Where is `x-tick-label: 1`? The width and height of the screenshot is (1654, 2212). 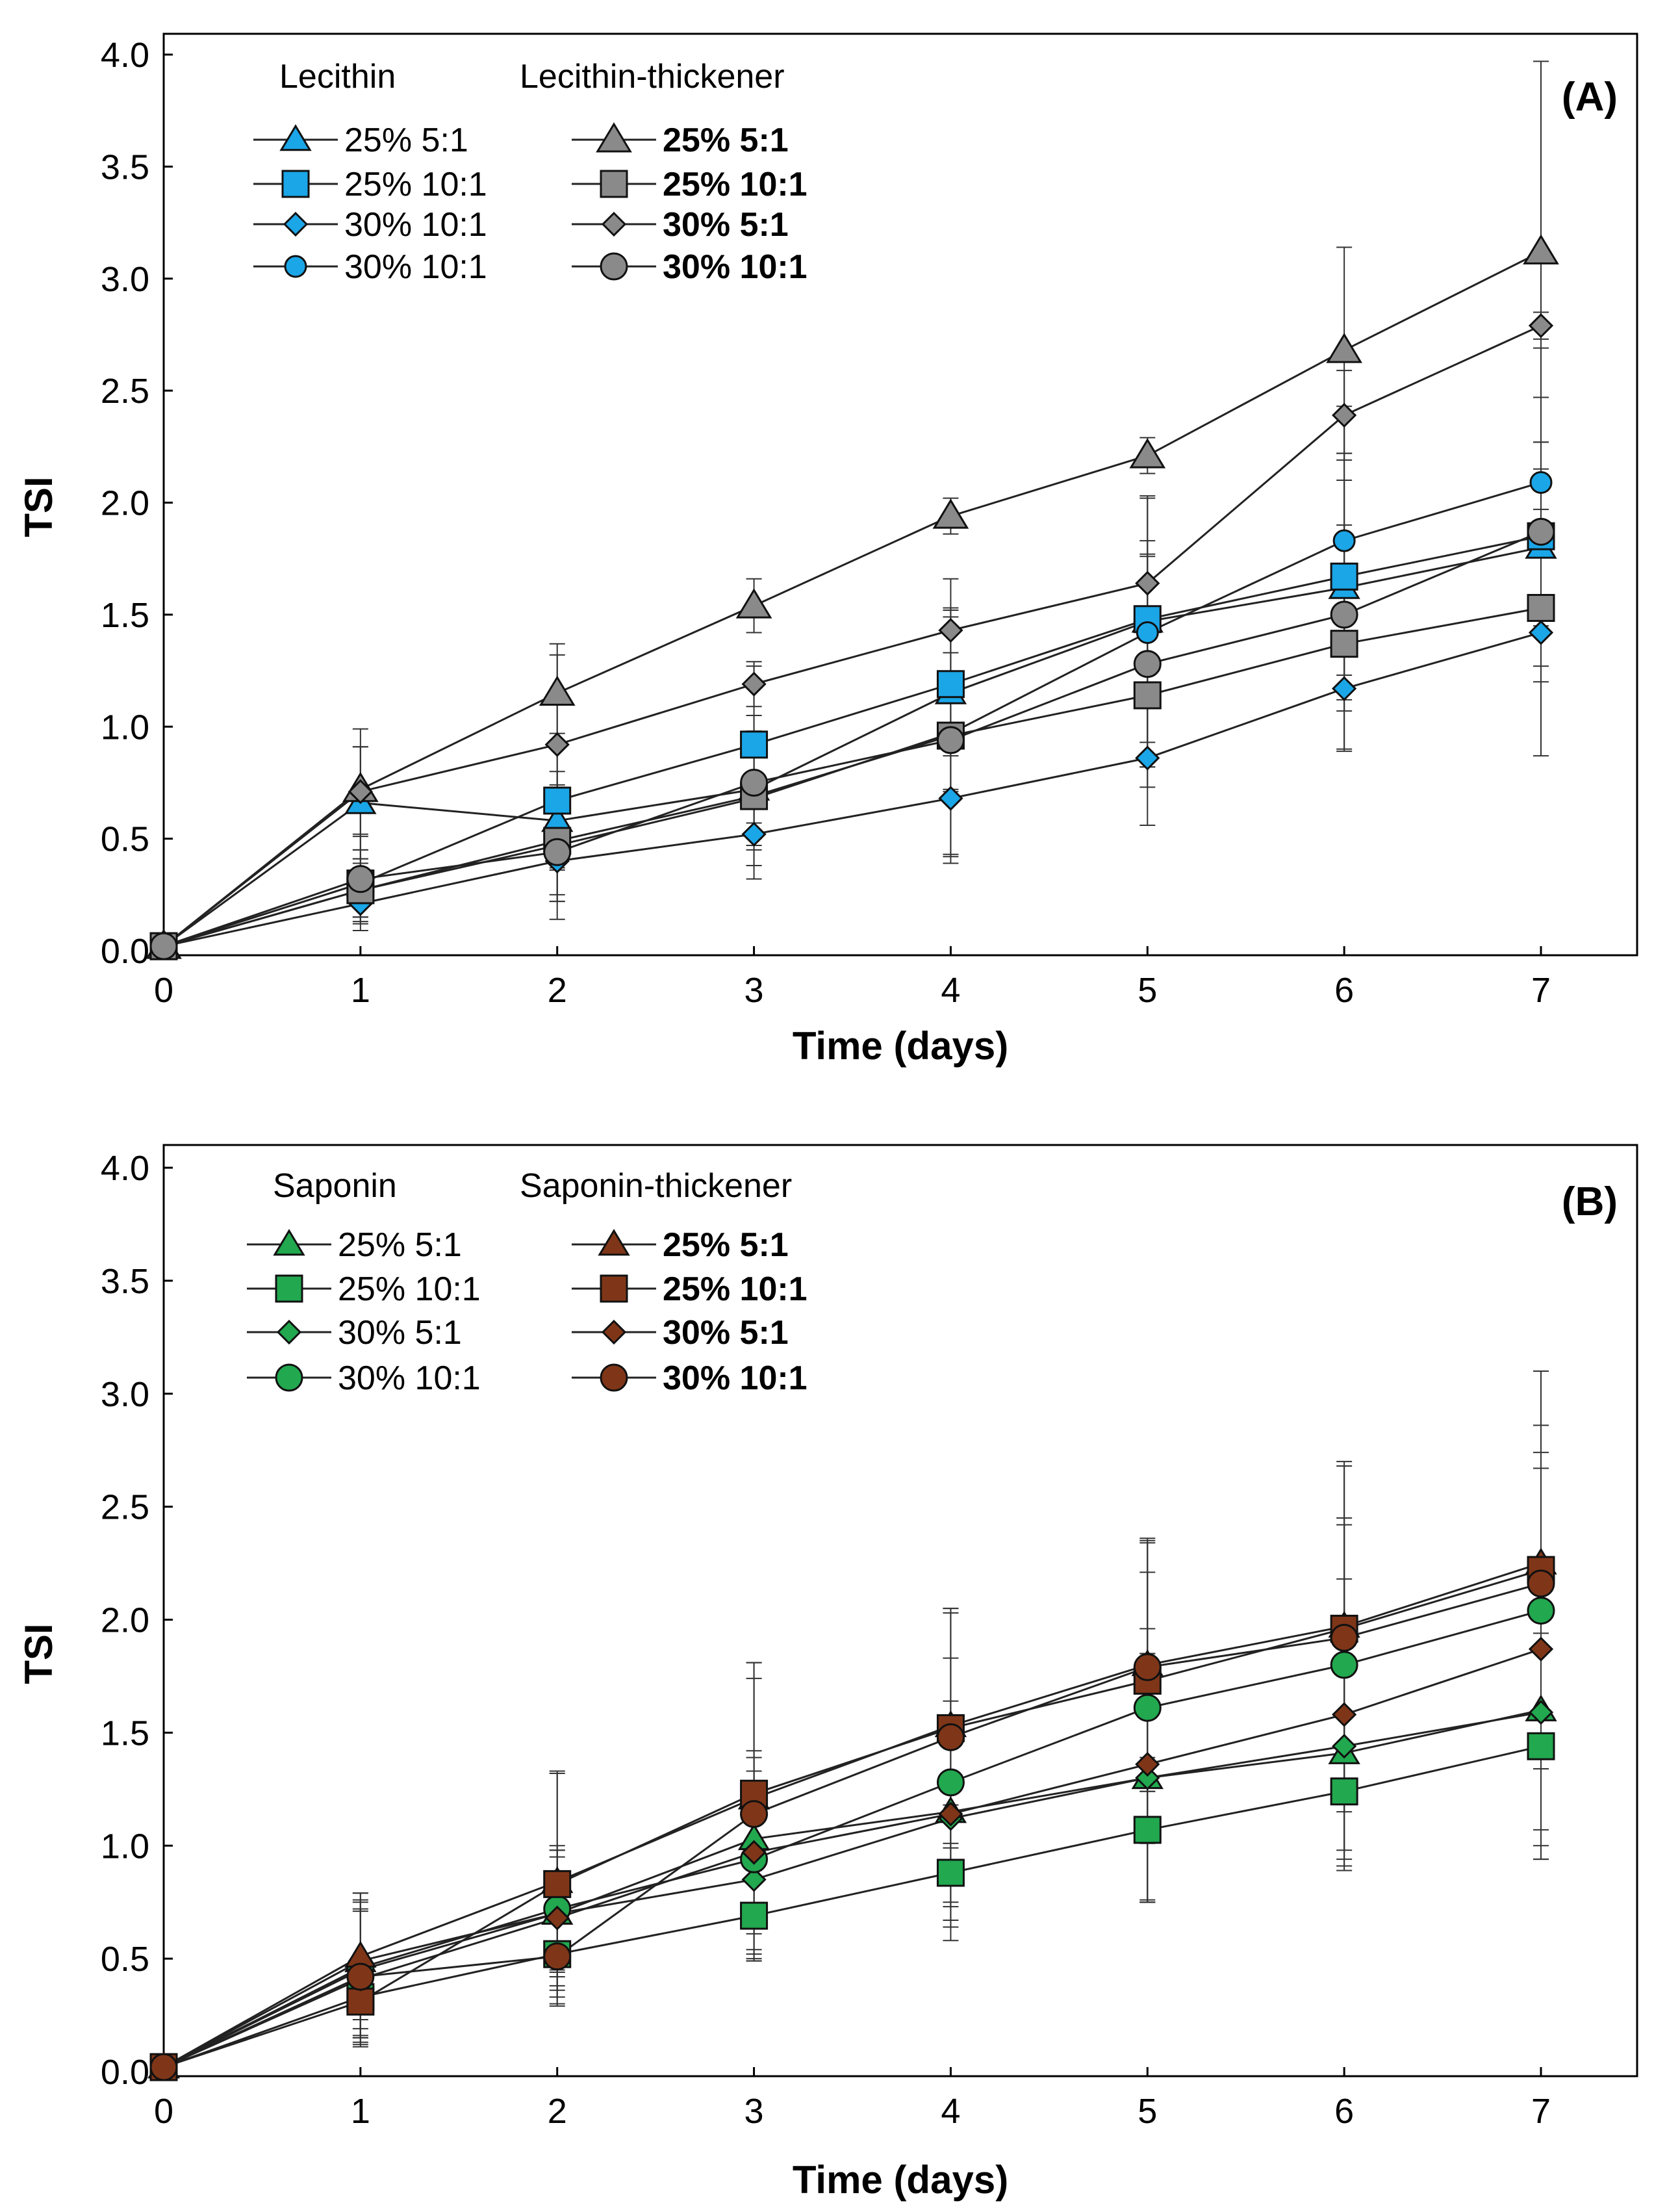
x-tick-label: 1 is located at coordinates (360, 2111).